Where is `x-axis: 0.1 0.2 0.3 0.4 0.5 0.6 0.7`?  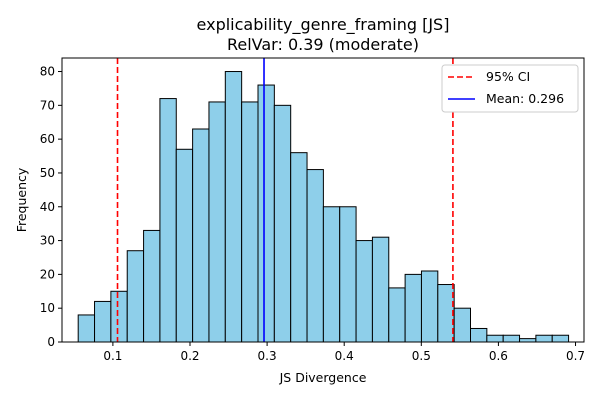
x-axis: 0.1 0.2 0.3 0.4 0.5 0.6 0.7 is located at coordinates (344, 352).